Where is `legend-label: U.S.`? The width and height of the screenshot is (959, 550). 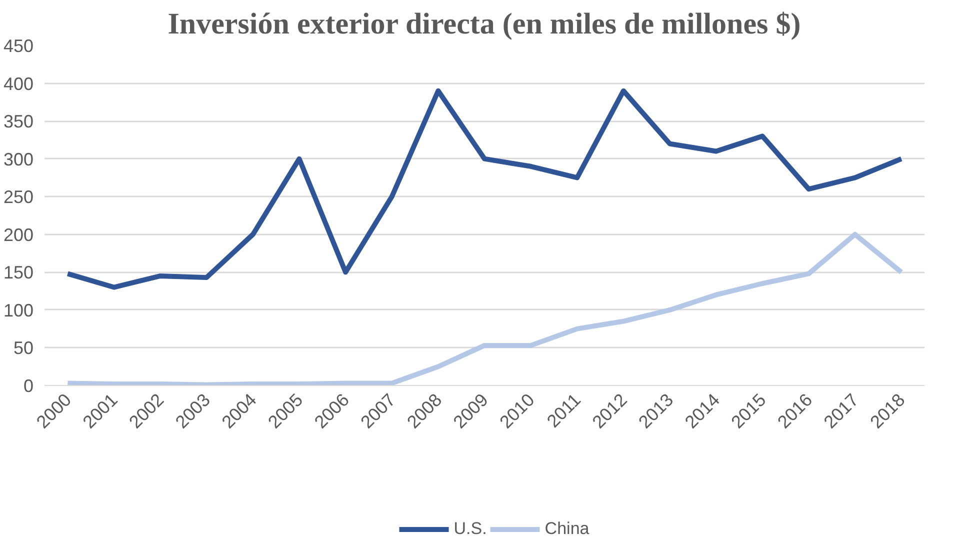 legend-label: U.S. is located at coordinates (470, 528).